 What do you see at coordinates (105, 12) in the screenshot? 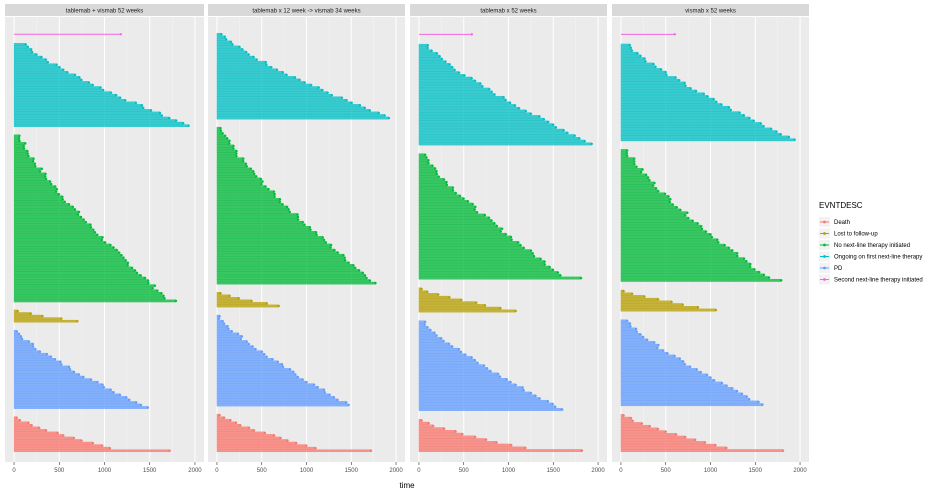
I see `facet-strip-label: tablemab + vismab 52 weeks` at bounding box center [105, 12].